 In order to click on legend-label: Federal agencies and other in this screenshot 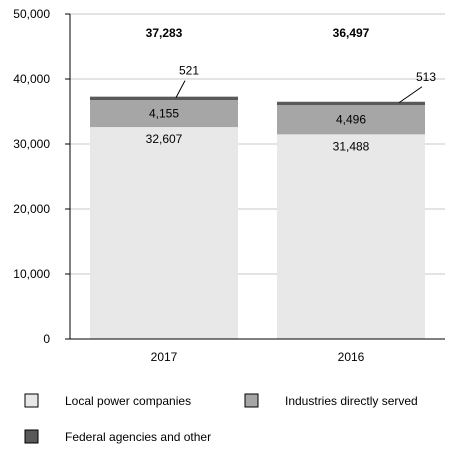, I will do `click(138, 437)`.